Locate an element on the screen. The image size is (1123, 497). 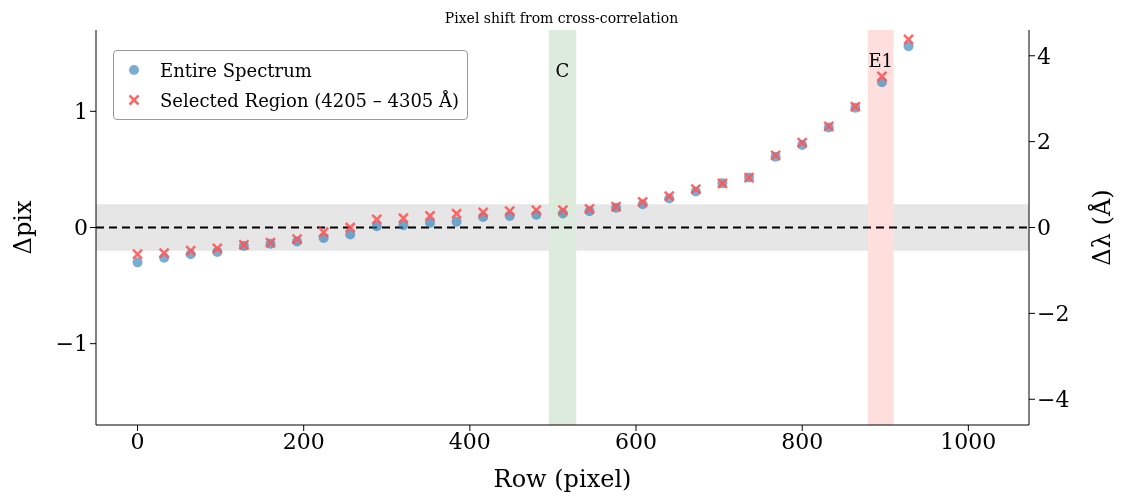
y2-tick-label: 4 is located at coordinates (1044, 56).